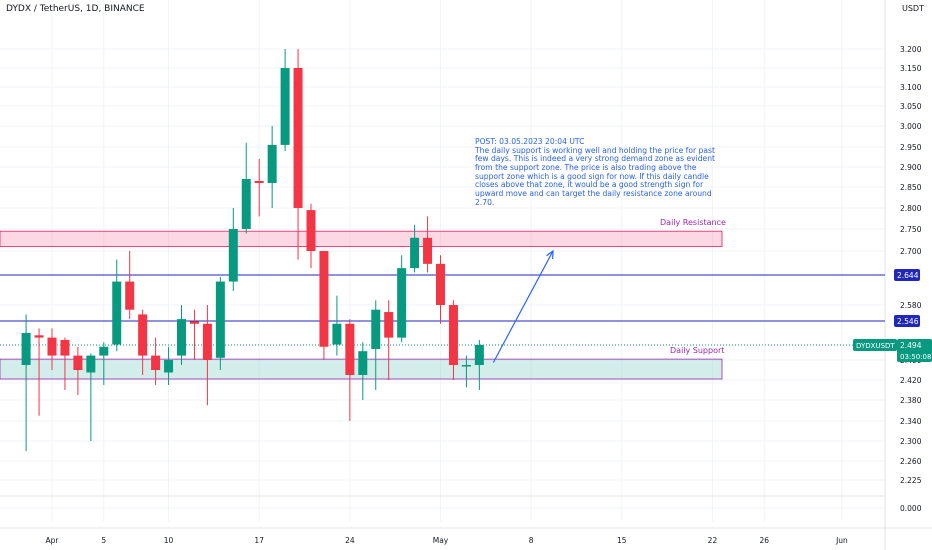 The image size is (932, 550). I want to click on x-tick-label: 17, so click(259, 540).